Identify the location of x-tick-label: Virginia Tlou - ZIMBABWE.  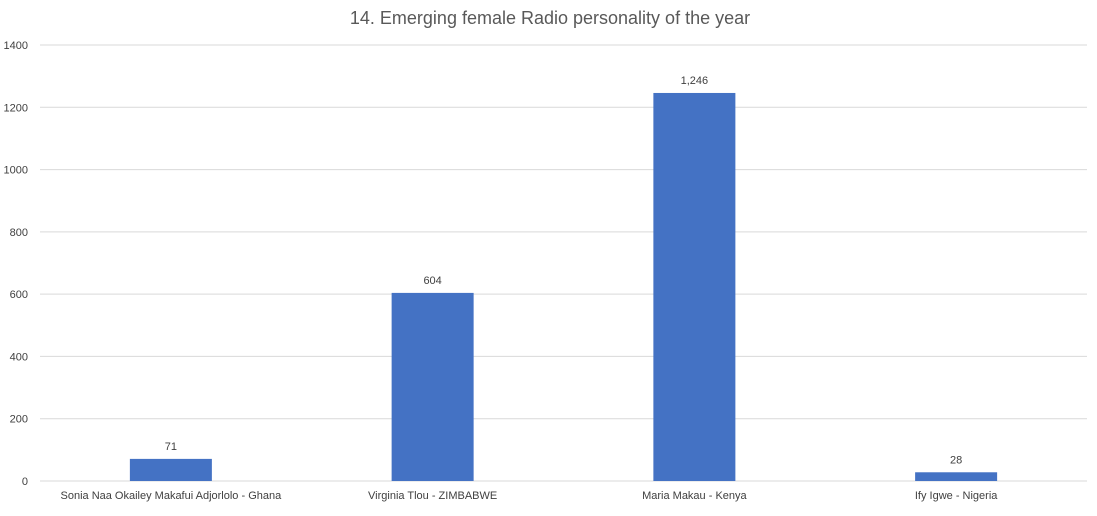
(432, 496).